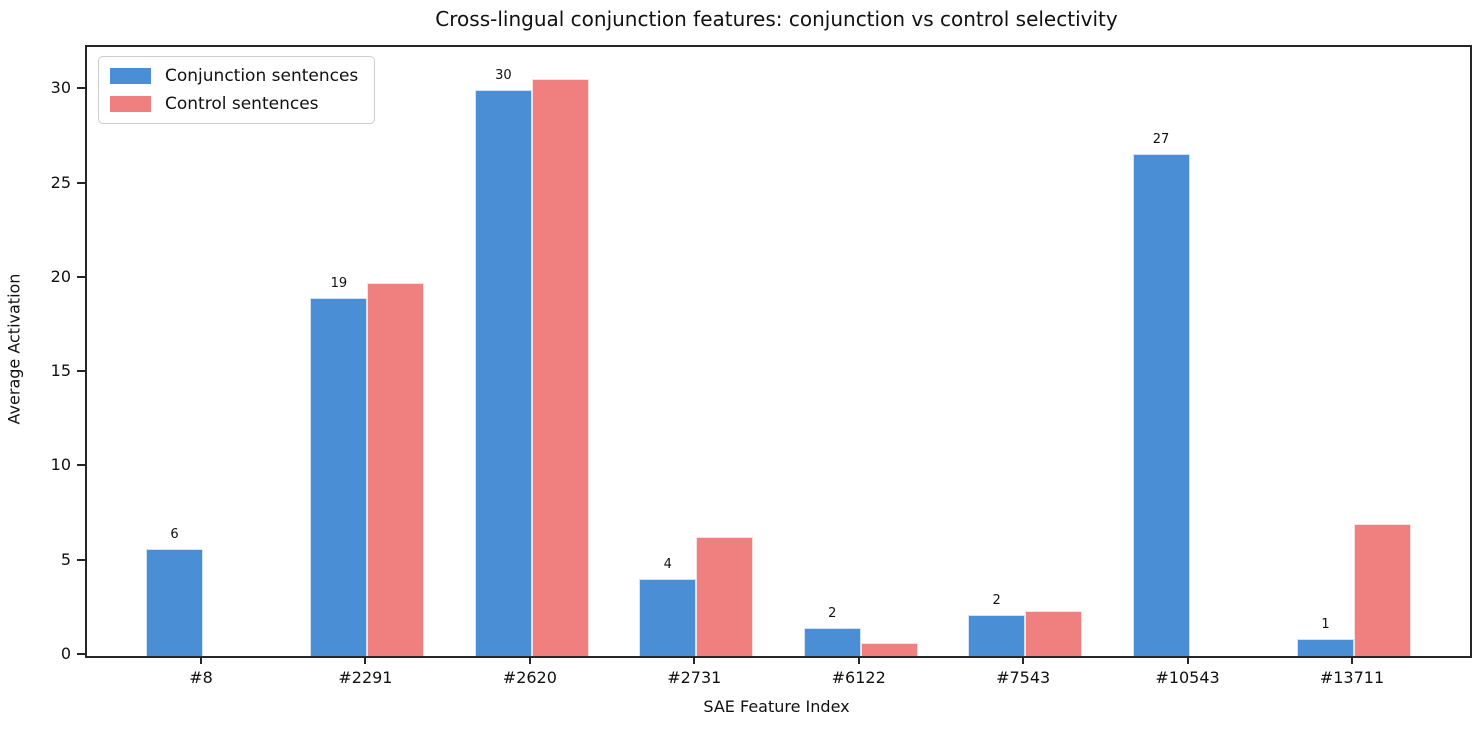  What do you see at coordinates (858, 677) in the screenshot?
I see `x-tick-label: #6122` at bounding box center [858, 677].